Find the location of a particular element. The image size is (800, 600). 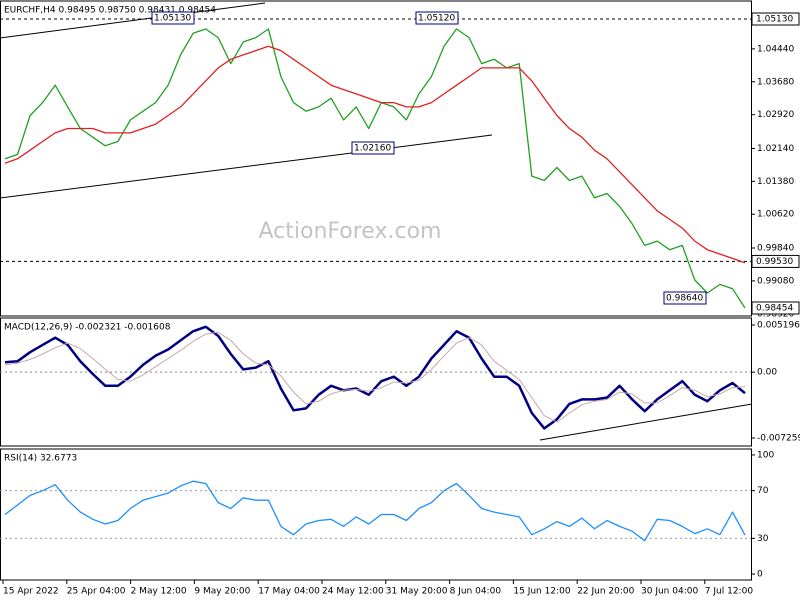

y-tick-label: 1.01380 is located at coordinates (775, 182).